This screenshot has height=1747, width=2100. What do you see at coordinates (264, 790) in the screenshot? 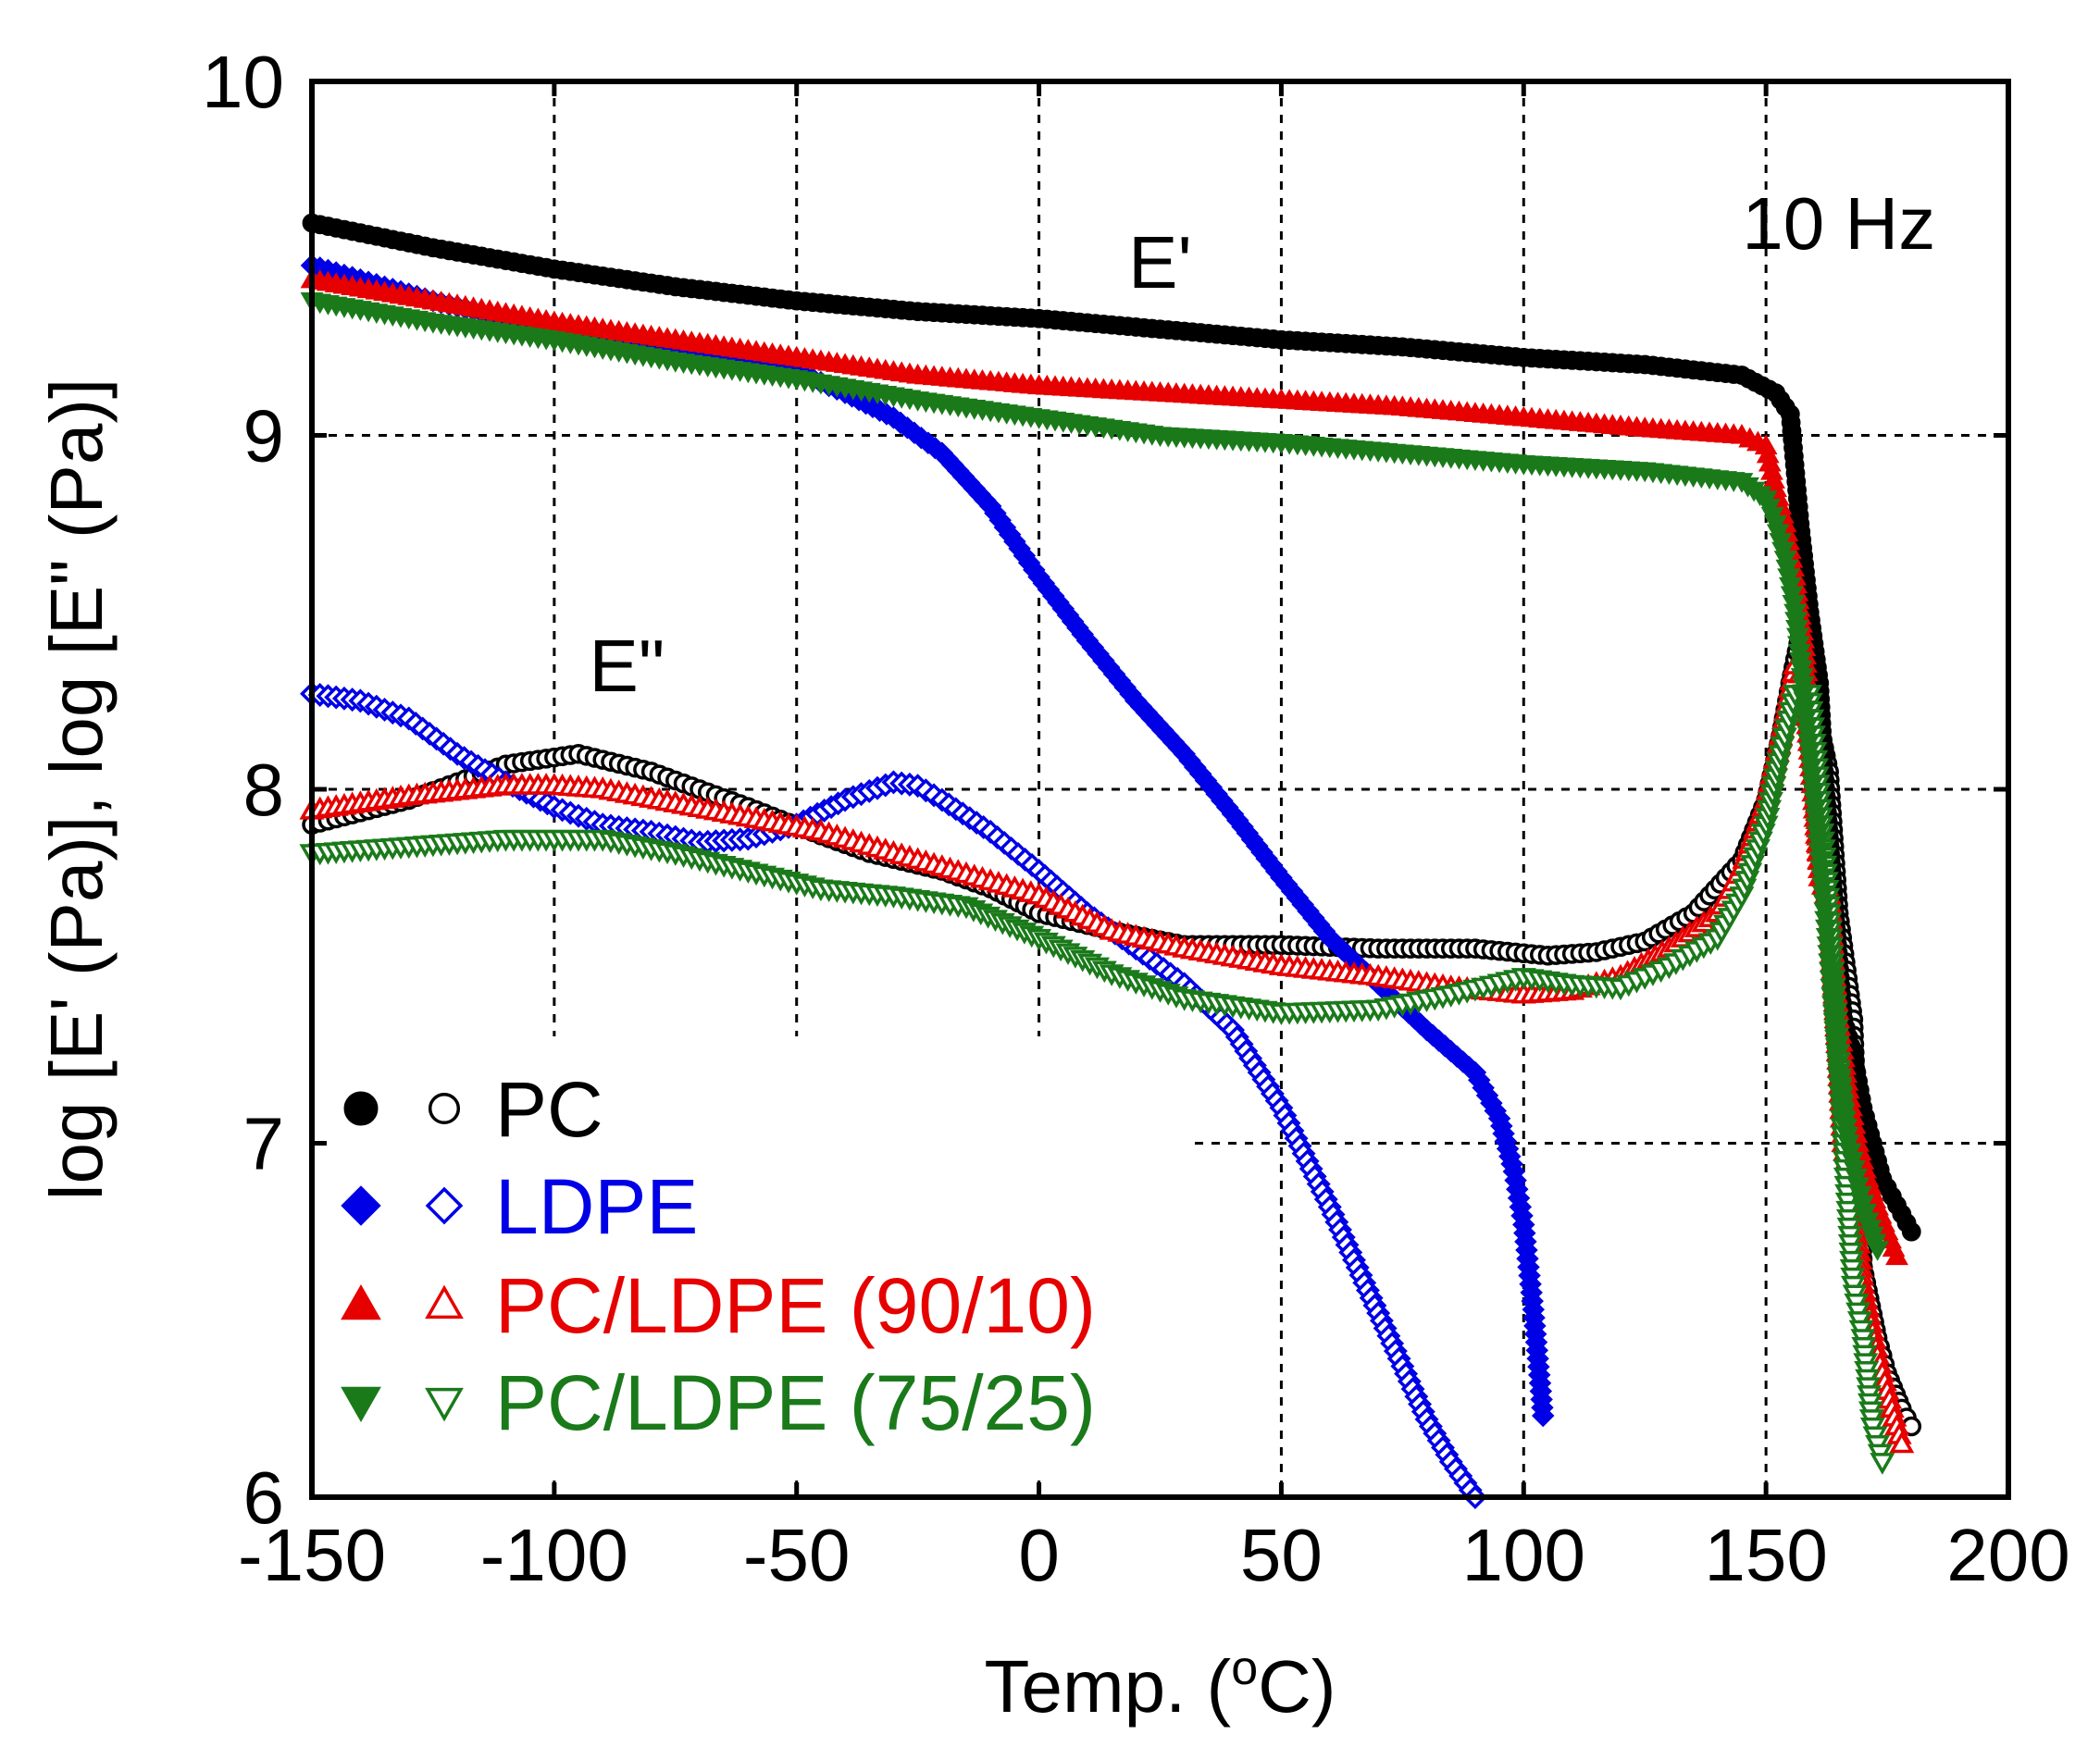
I see `y-tick-label: 8` at bounding box center [264, 790].